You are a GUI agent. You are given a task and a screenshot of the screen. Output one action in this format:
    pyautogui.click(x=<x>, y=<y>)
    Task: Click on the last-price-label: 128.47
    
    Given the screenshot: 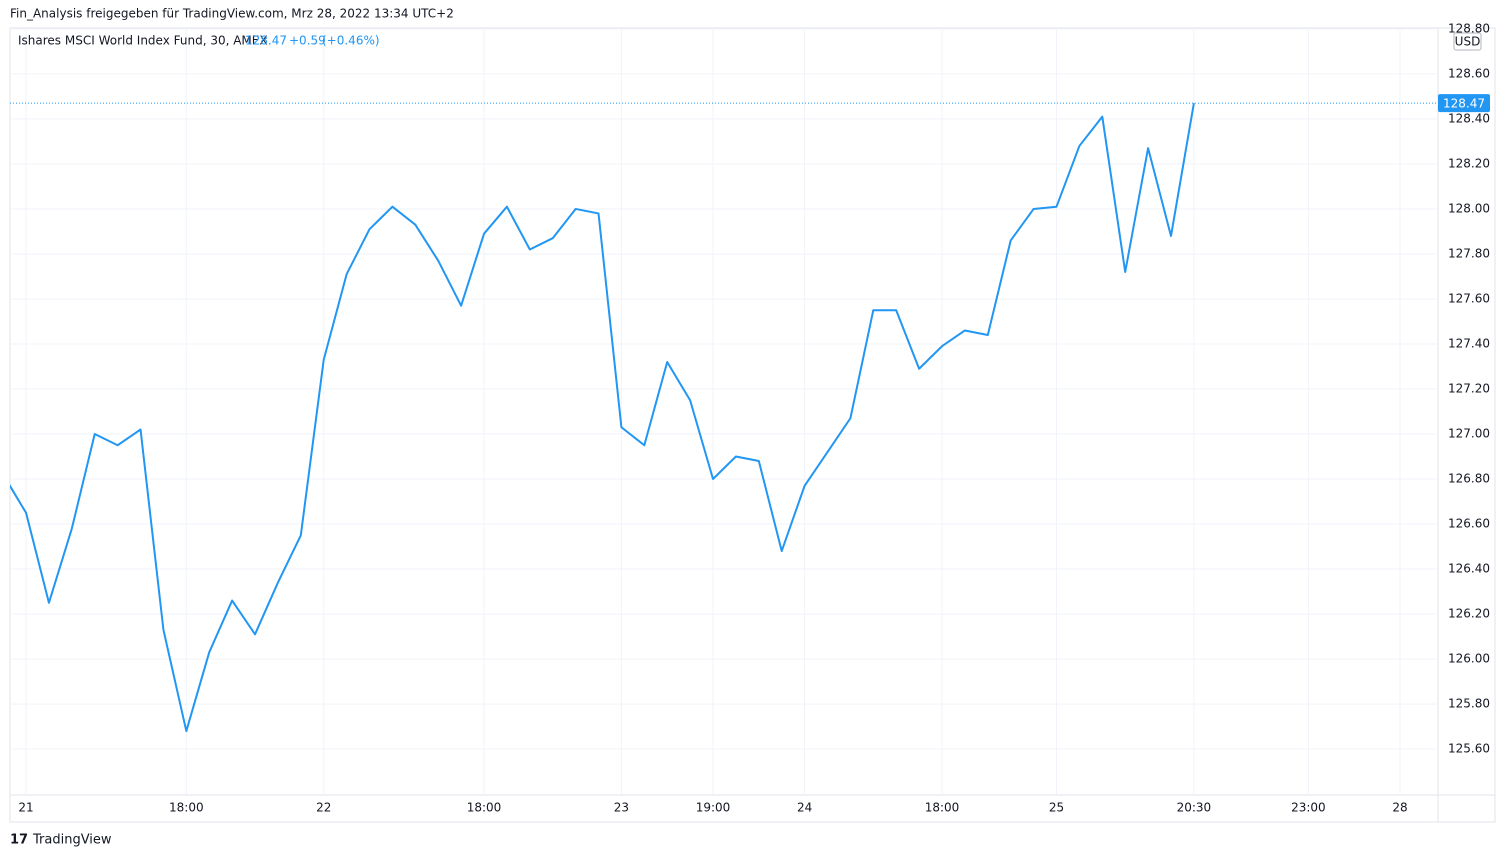 What is the action you would take?
    pyautogui.click(x=1464, y=104)
    